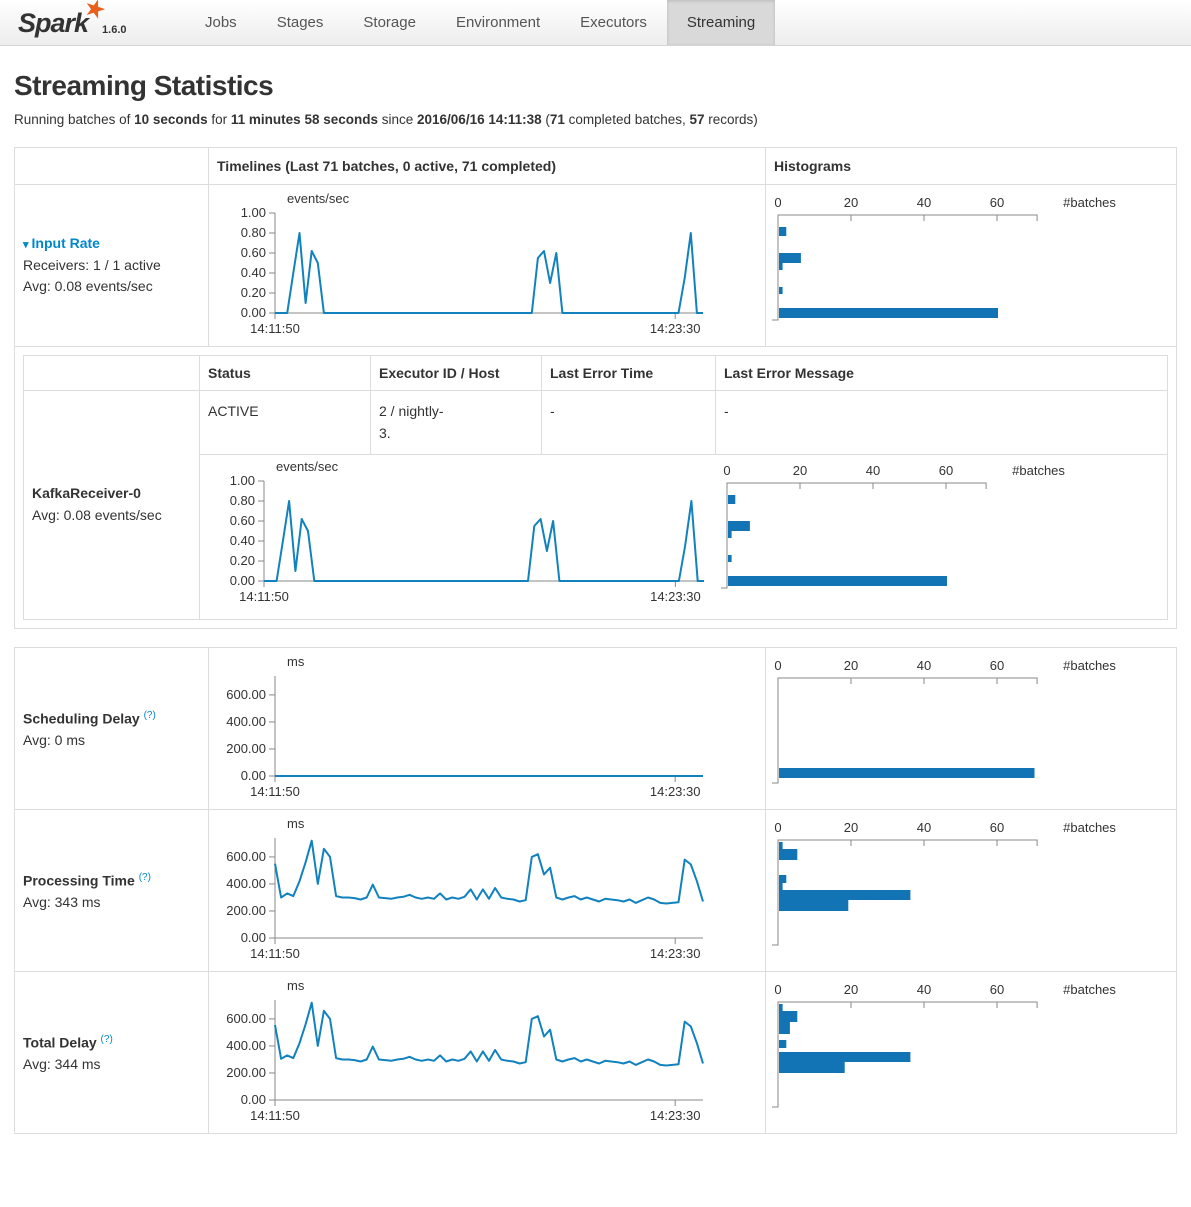 The height and width of the screenshot is (1207, 1191). I want to click on svg-text: 0.40, so click(242, 540).